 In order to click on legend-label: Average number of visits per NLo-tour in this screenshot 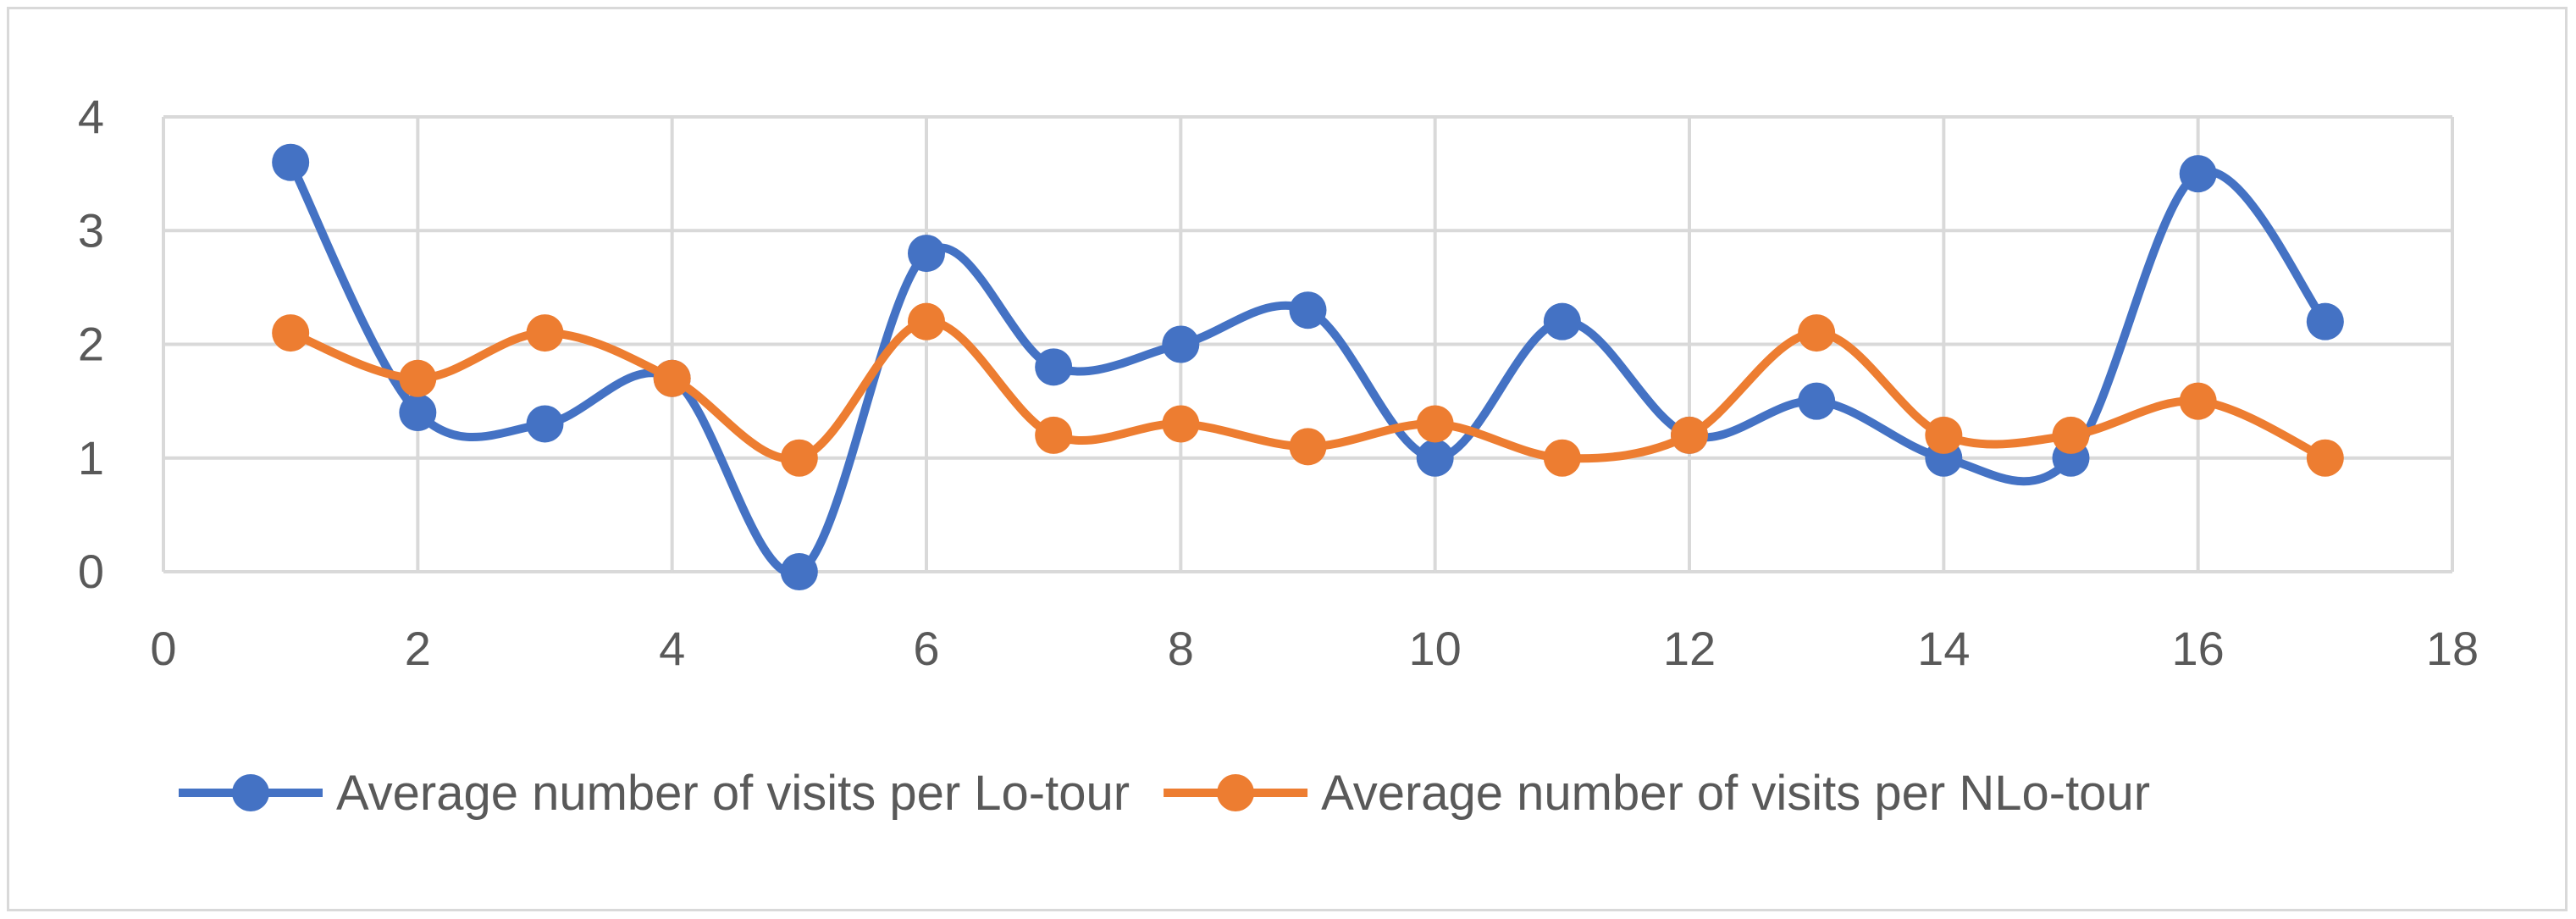, I will do `click(1735, 793)`.